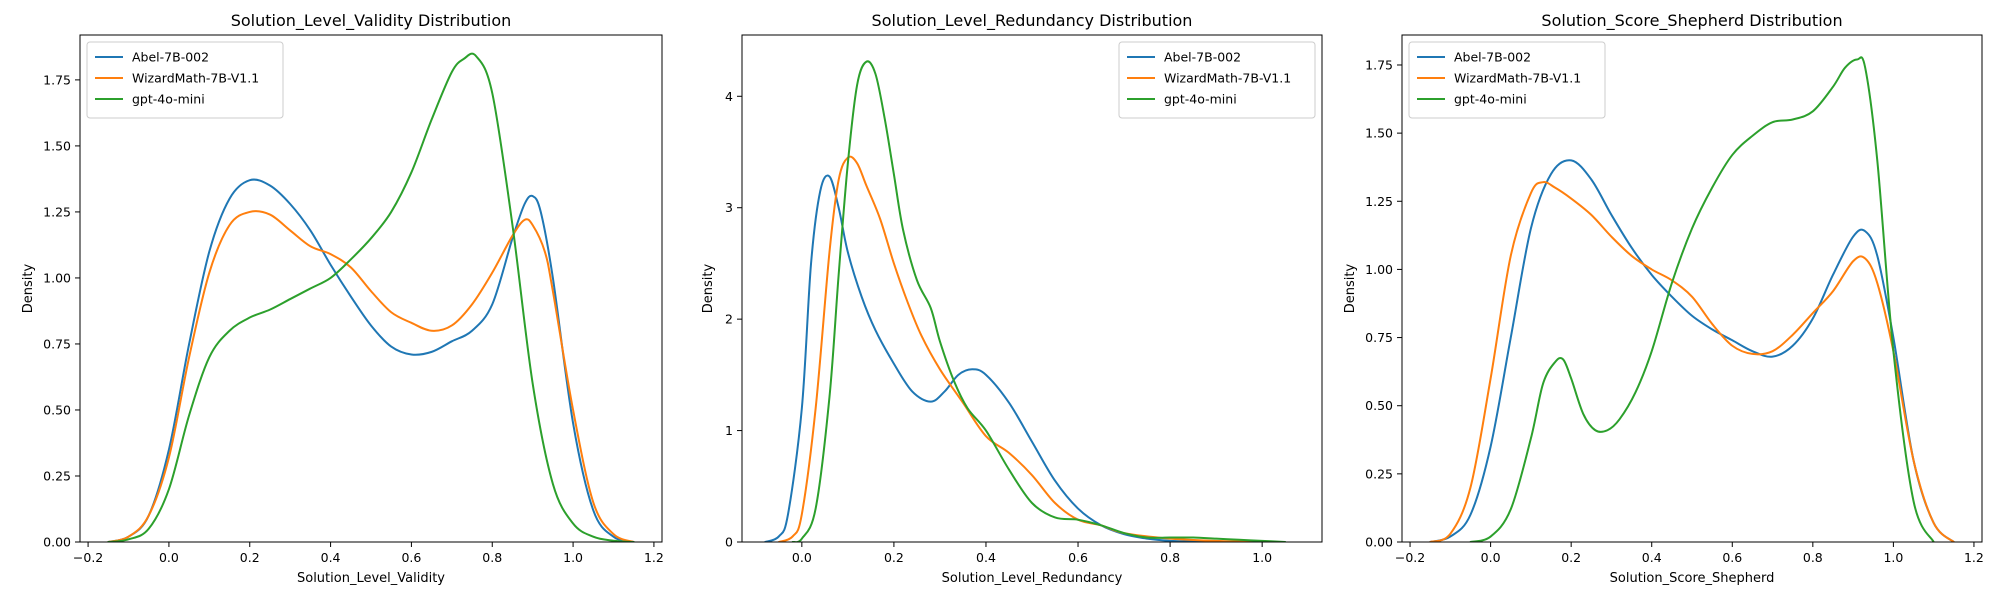  I want to click on chart-title: Solution_Score_Shepherd Distribution, so click(1691, 21).